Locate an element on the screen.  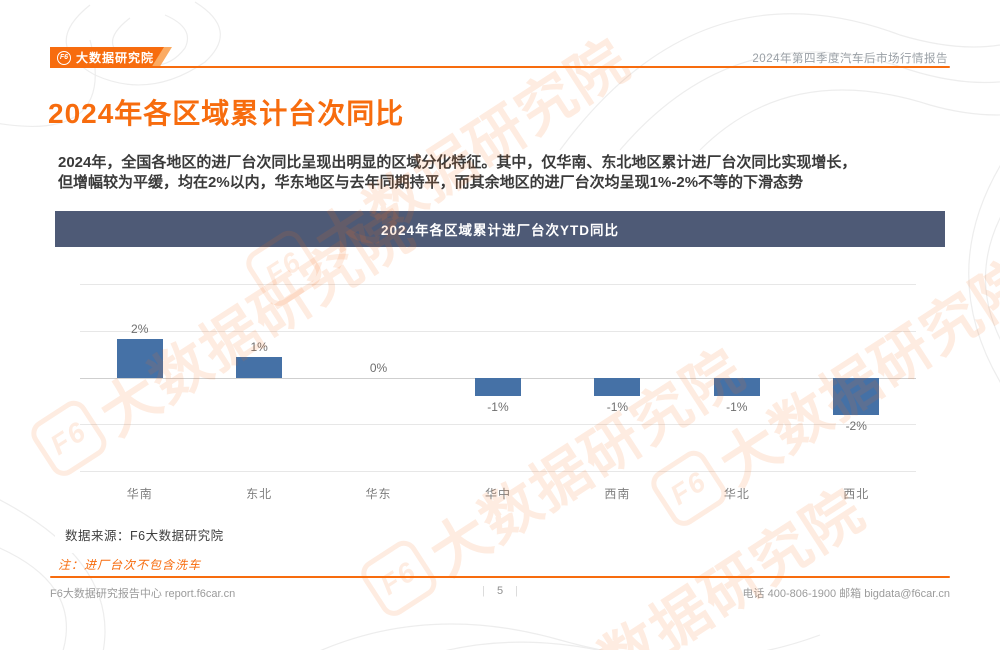
x-axis-label: 西北 is located at coordinates (856, 494).